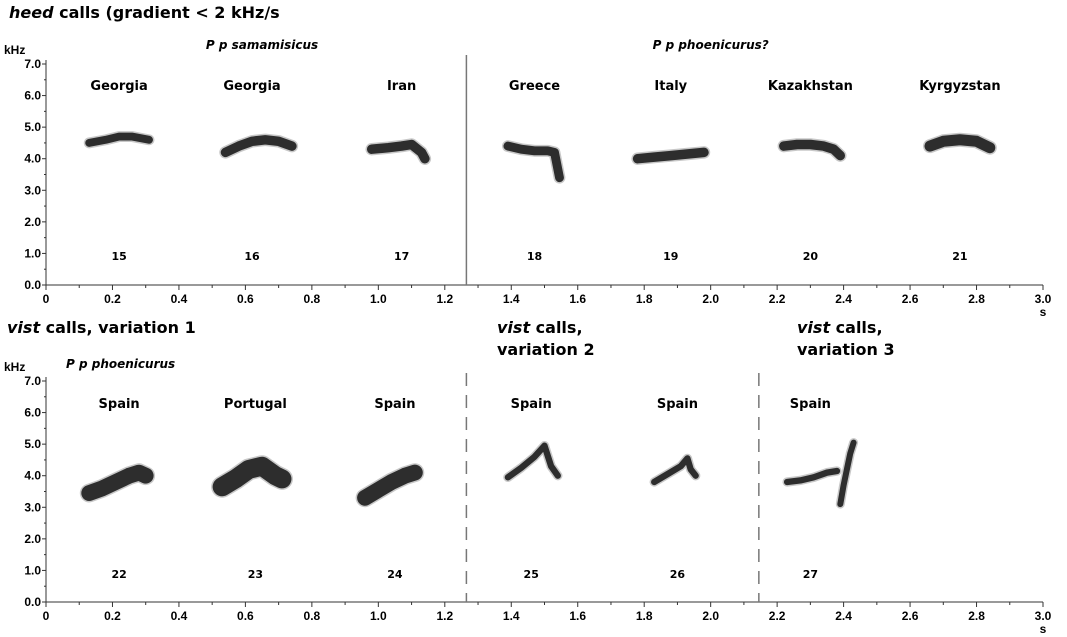  Describe the element at coordinates (118, 256) in the screenshot. I see `call-number-label: 15` at that location.